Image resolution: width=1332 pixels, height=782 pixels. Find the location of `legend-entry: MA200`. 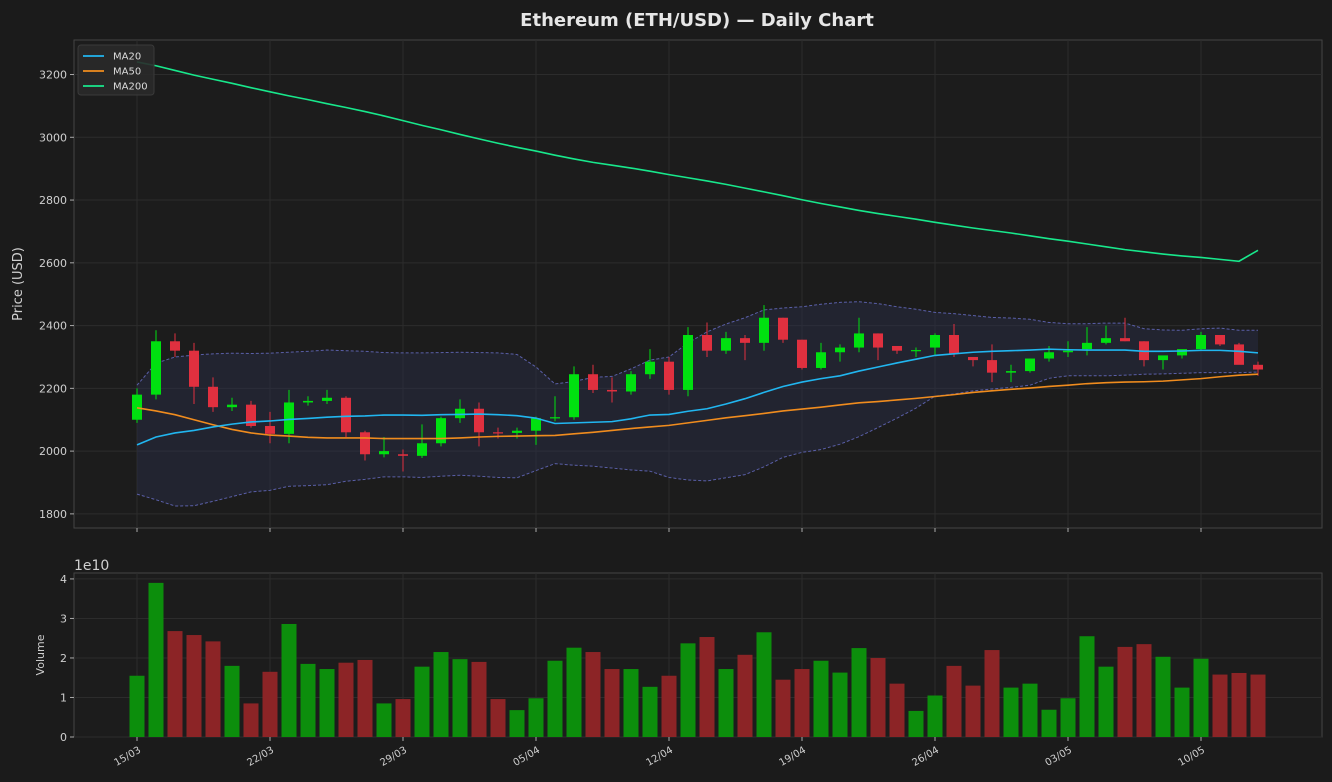

legend-entry: MA200 is located at coordinates (130, 87).